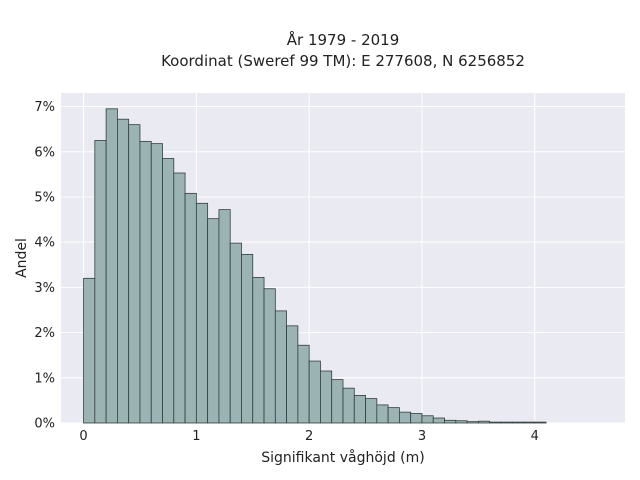 This screenshot has height=480, width=640. I want to click on y-axis-ticks: 0% 1% 2% 3% 4% 5% 6% 7%, so click(44, 265).